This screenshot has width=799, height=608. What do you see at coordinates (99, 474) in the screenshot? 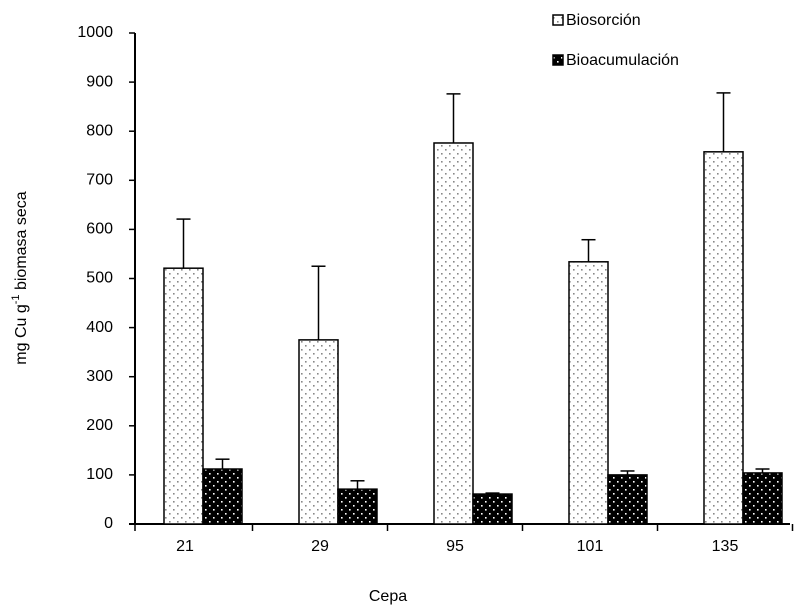
I see `y-tick-label: 100` at bounding box center [99, 474].